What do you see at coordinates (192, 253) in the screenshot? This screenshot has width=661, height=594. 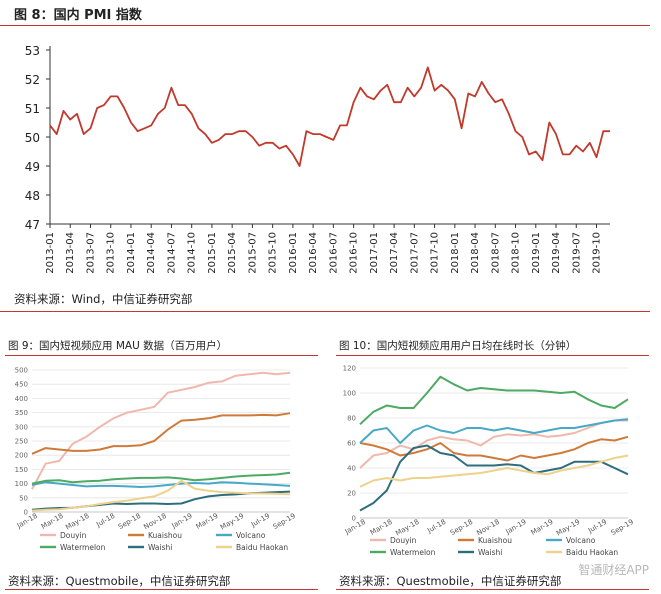 I see `x-tick-label: 2014-10` at bounding box center [192, 253].